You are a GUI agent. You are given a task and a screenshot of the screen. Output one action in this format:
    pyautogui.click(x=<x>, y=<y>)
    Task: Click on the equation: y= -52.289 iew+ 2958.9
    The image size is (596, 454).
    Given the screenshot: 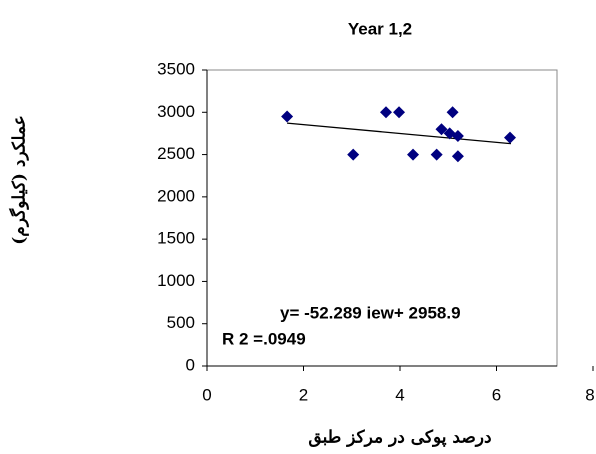 What is the action you would take?
    pyautogui.click(x=370, y=312)
    